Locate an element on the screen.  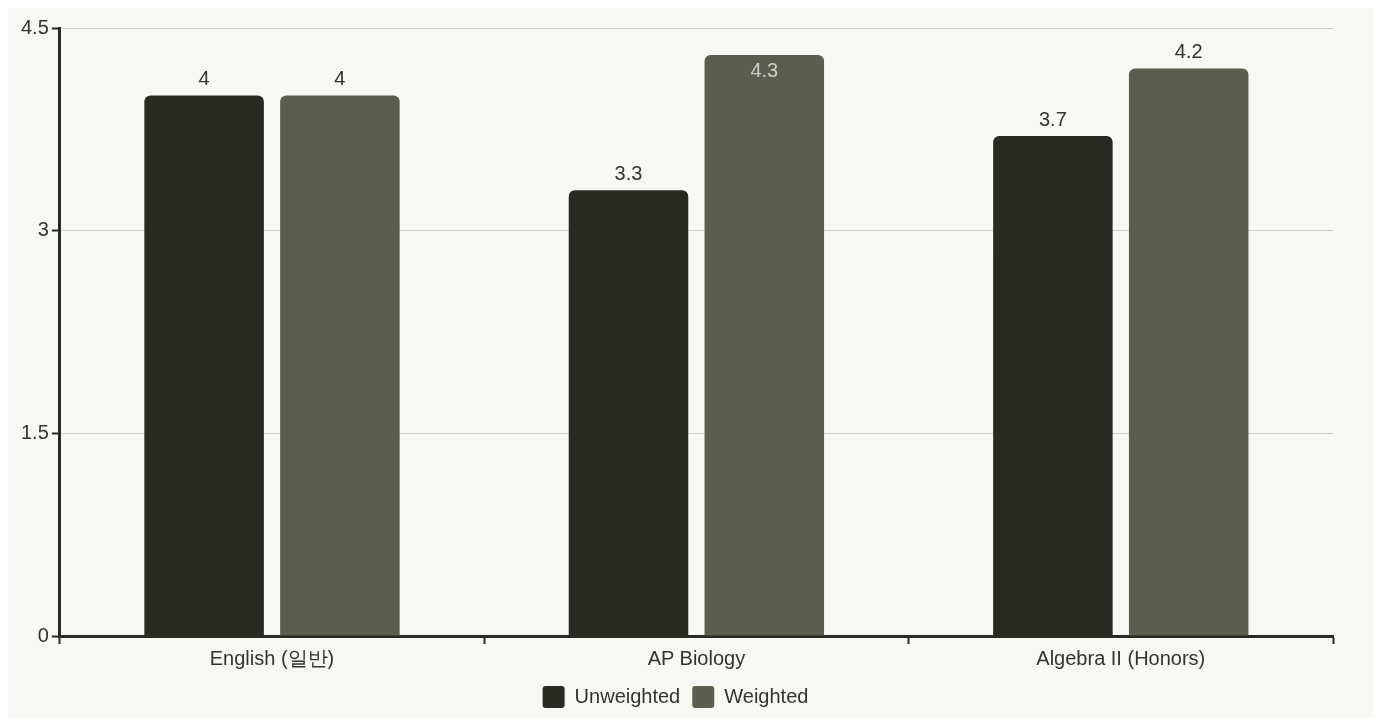
legend-label: Unweighted is located at coordinates (627, 695).